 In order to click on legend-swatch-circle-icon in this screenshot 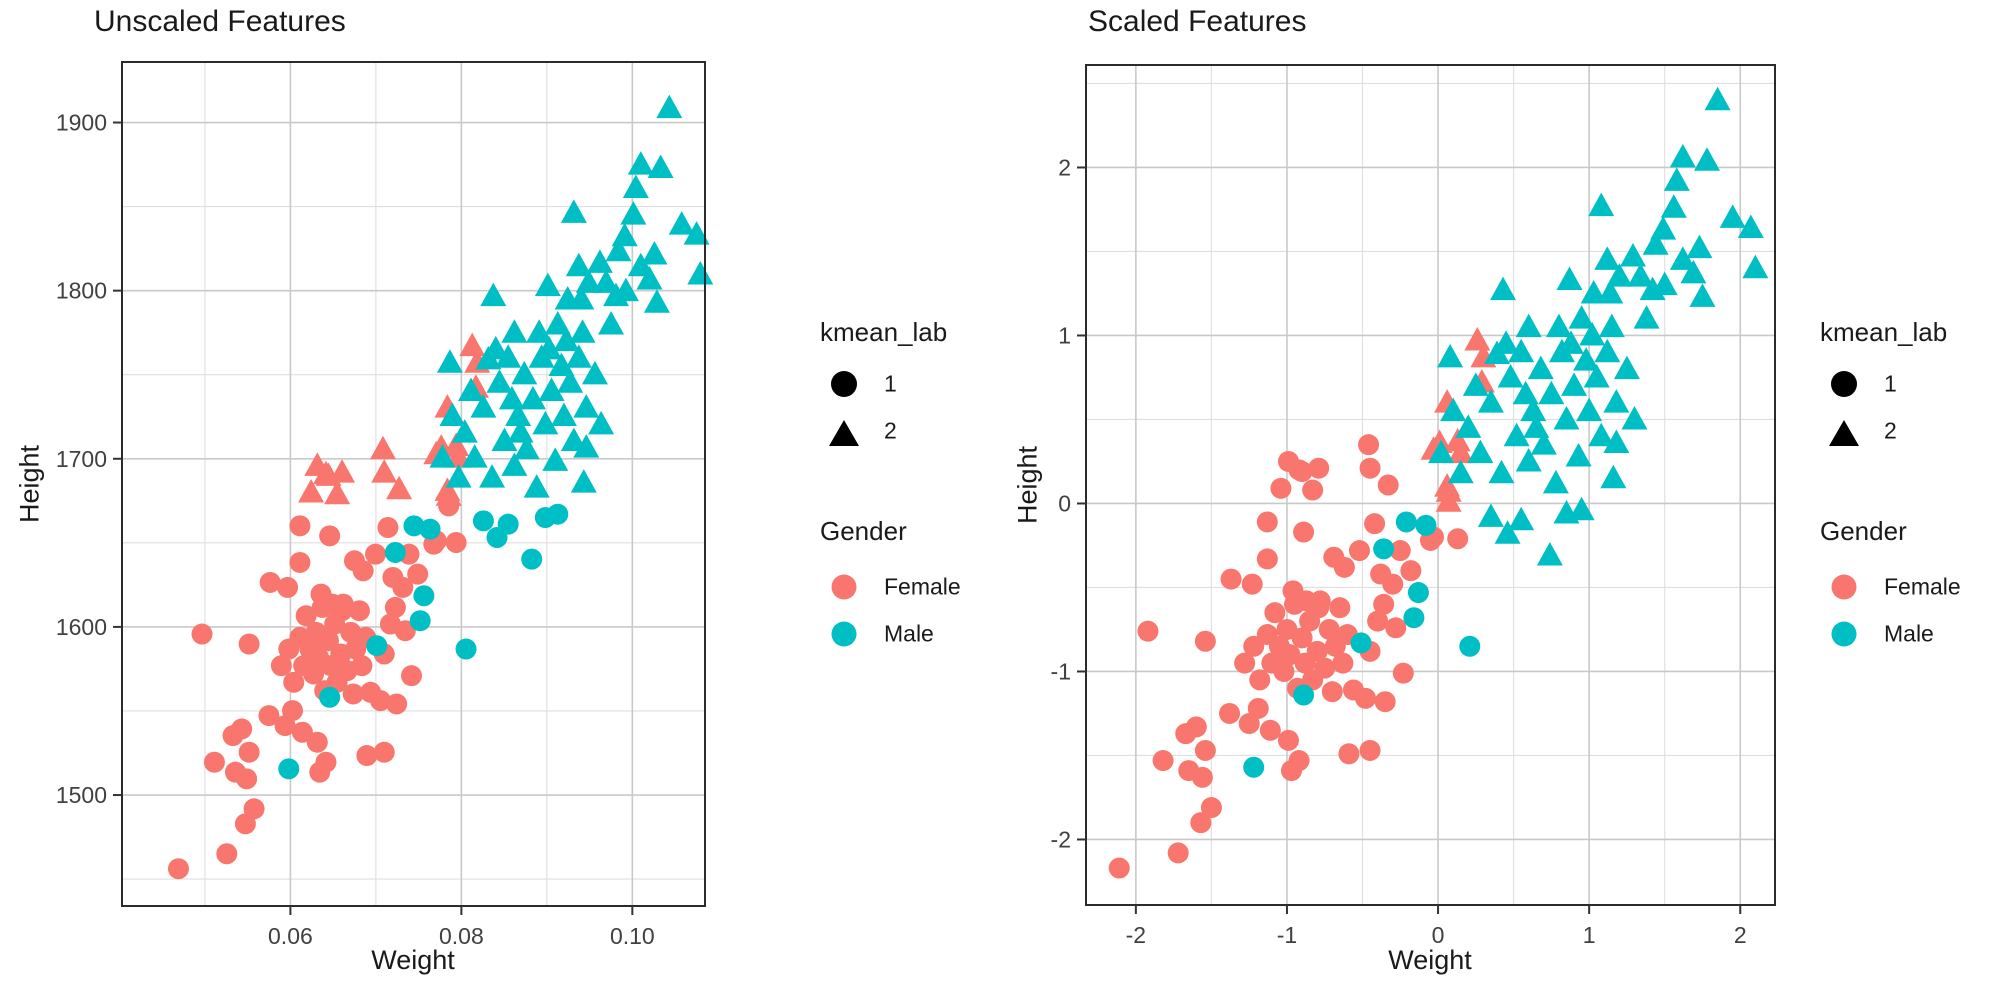, I will do `click(1844, 384)`.